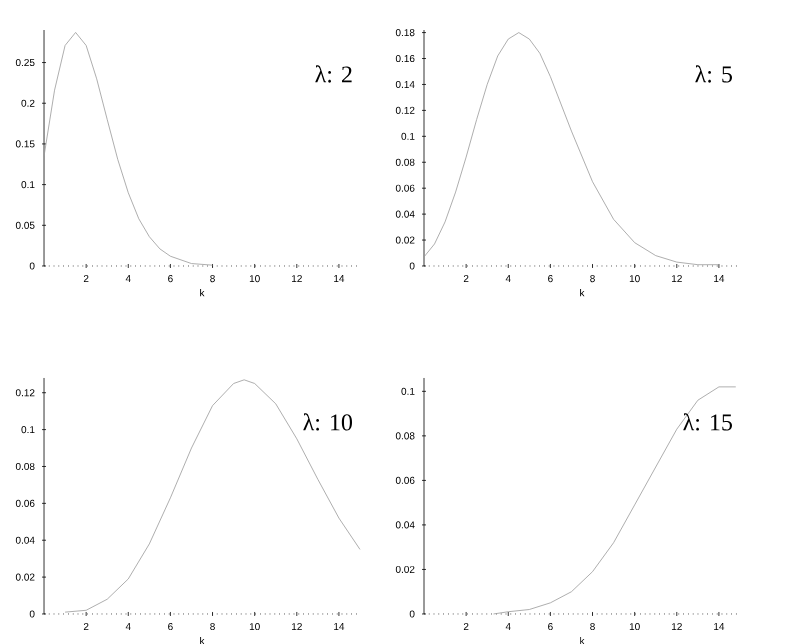 The height and width of the screenshot is (644, 800). I want to click on annotation: λ: 10, so click(328, 422).